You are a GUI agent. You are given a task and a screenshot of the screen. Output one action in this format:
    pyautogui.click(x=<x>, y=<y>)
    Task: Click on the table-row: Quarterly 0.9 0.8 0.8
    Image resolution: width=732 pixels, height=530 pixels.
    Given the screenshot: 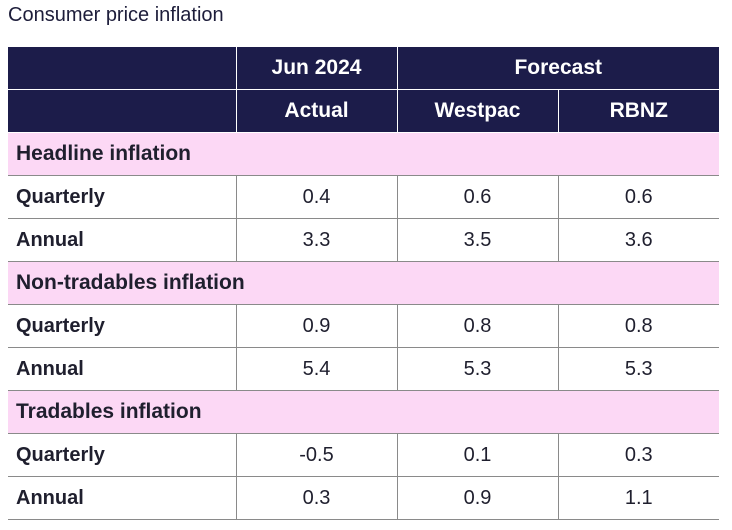 What is the action you would take?
    pyautogui.click(x=364, y=326)
    